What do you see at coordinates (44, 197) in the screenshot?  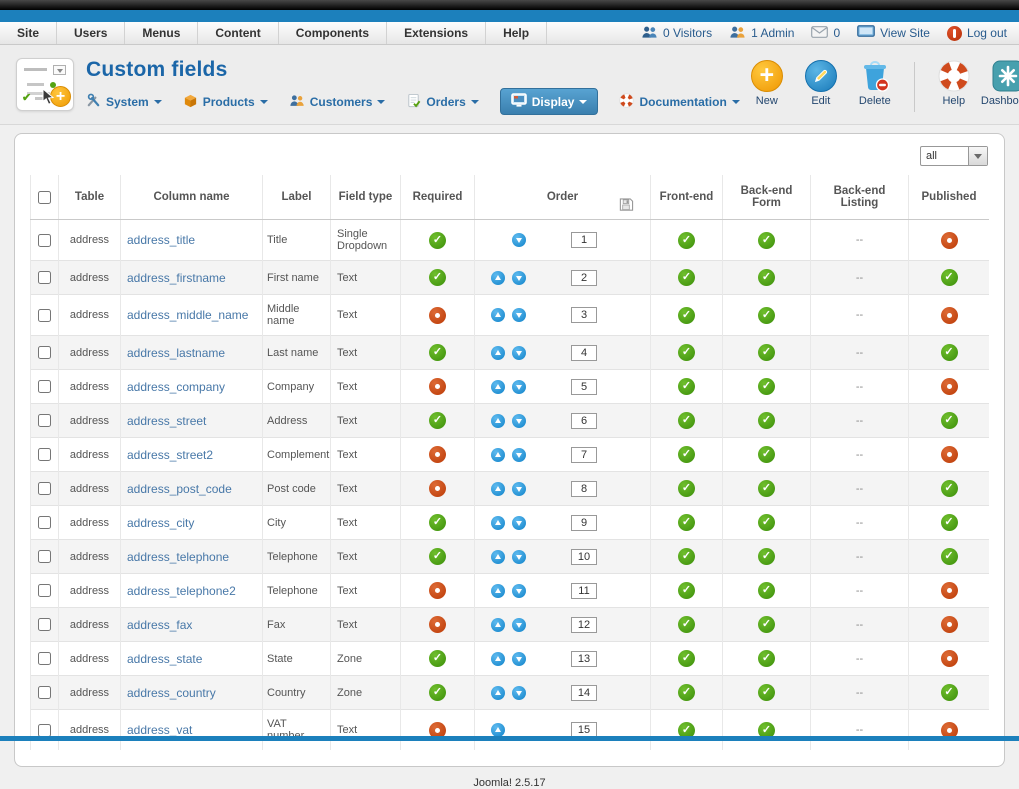 I see `select-all-checkbox` at bounding box center [44, 197].